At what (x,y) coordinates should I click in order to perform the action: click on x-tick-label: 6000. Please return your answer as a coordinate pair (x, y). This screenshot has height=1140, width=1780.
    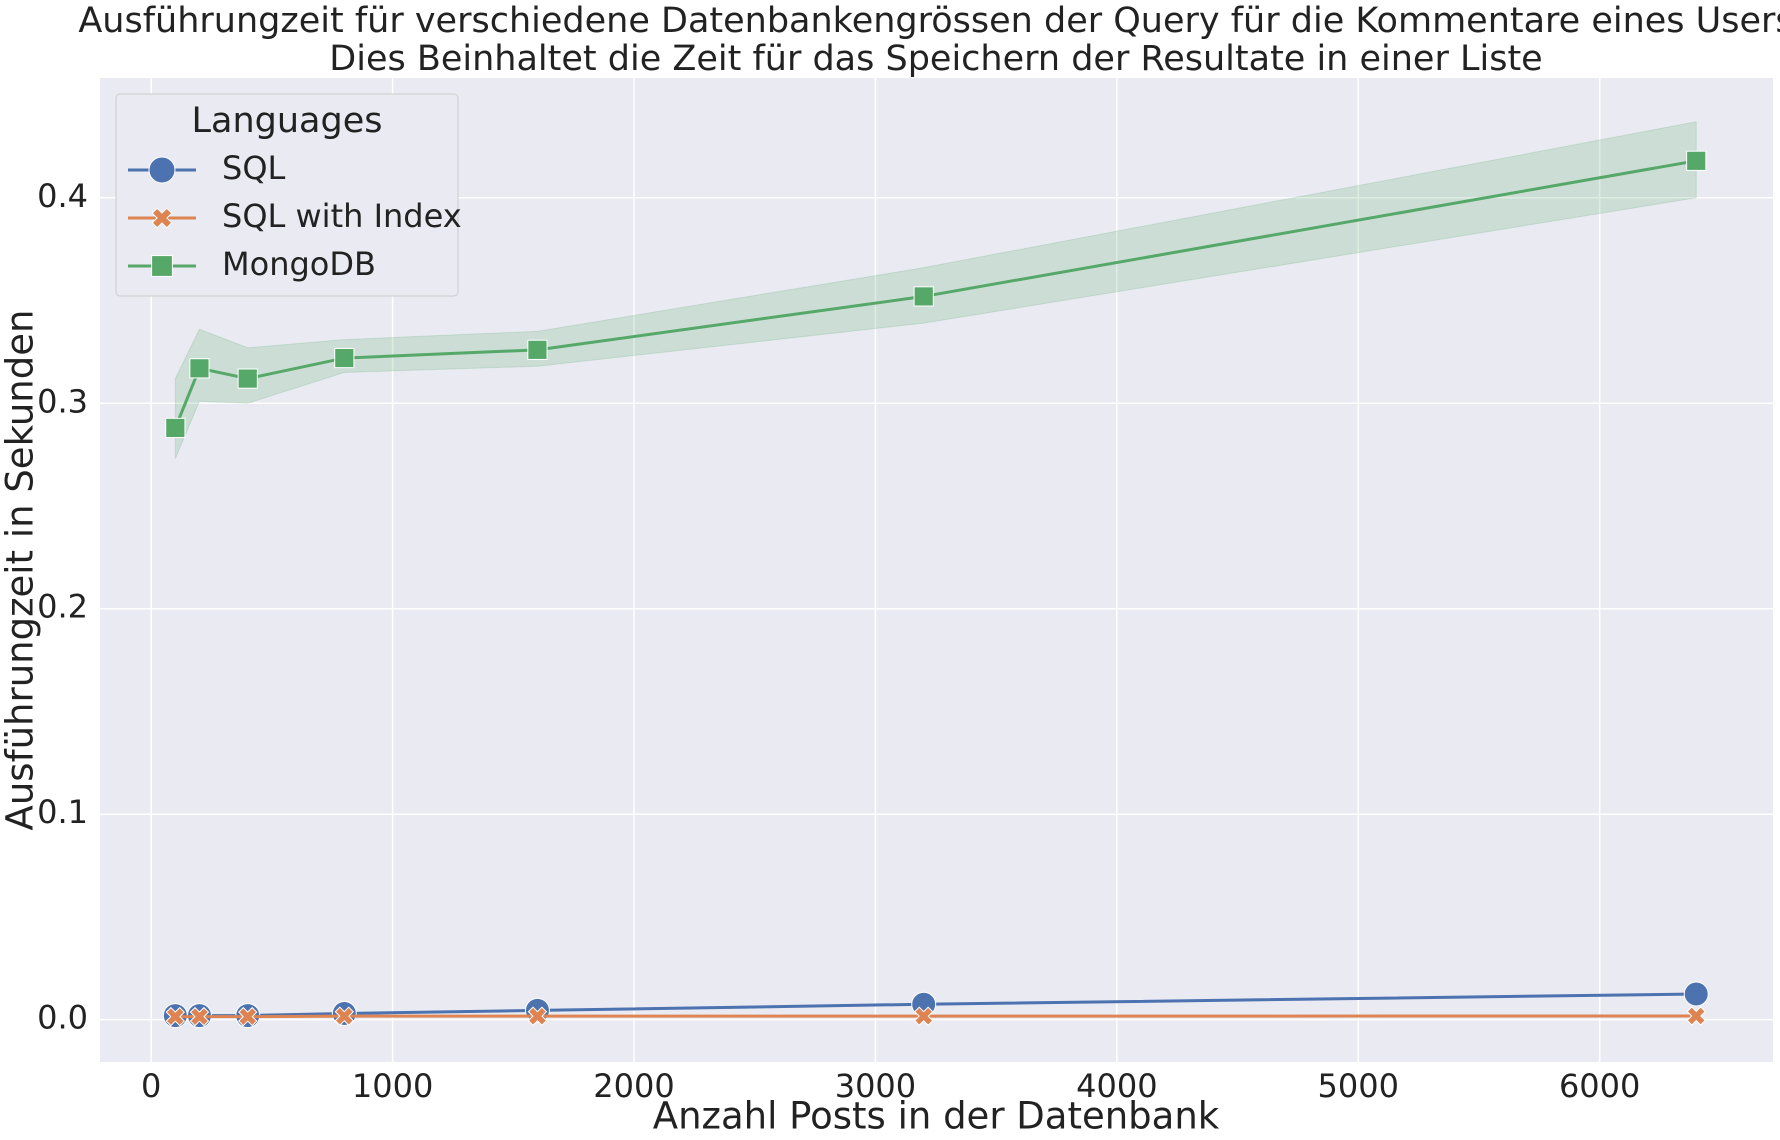
    Looking at the image, I should click on (1599, 1086).